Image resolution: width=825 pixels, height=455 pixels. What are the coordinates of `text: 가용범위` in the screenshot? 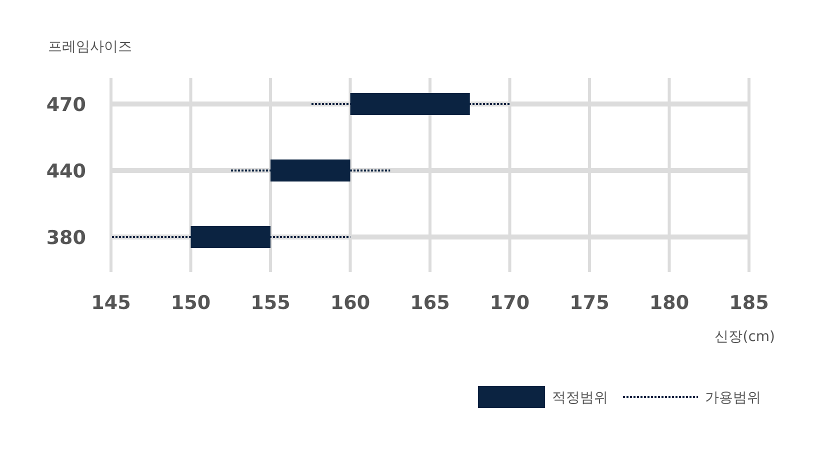 It's located at (733, 398).